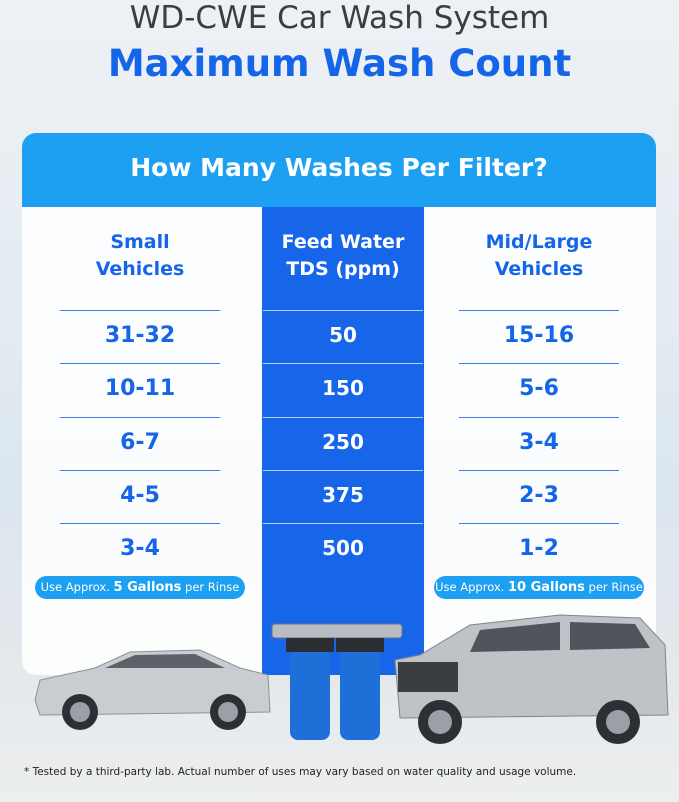  What do you see at coordinates (539, 389) in the screenshot?
I see `table-cell: 5-6` at bounding box center [539, 389].